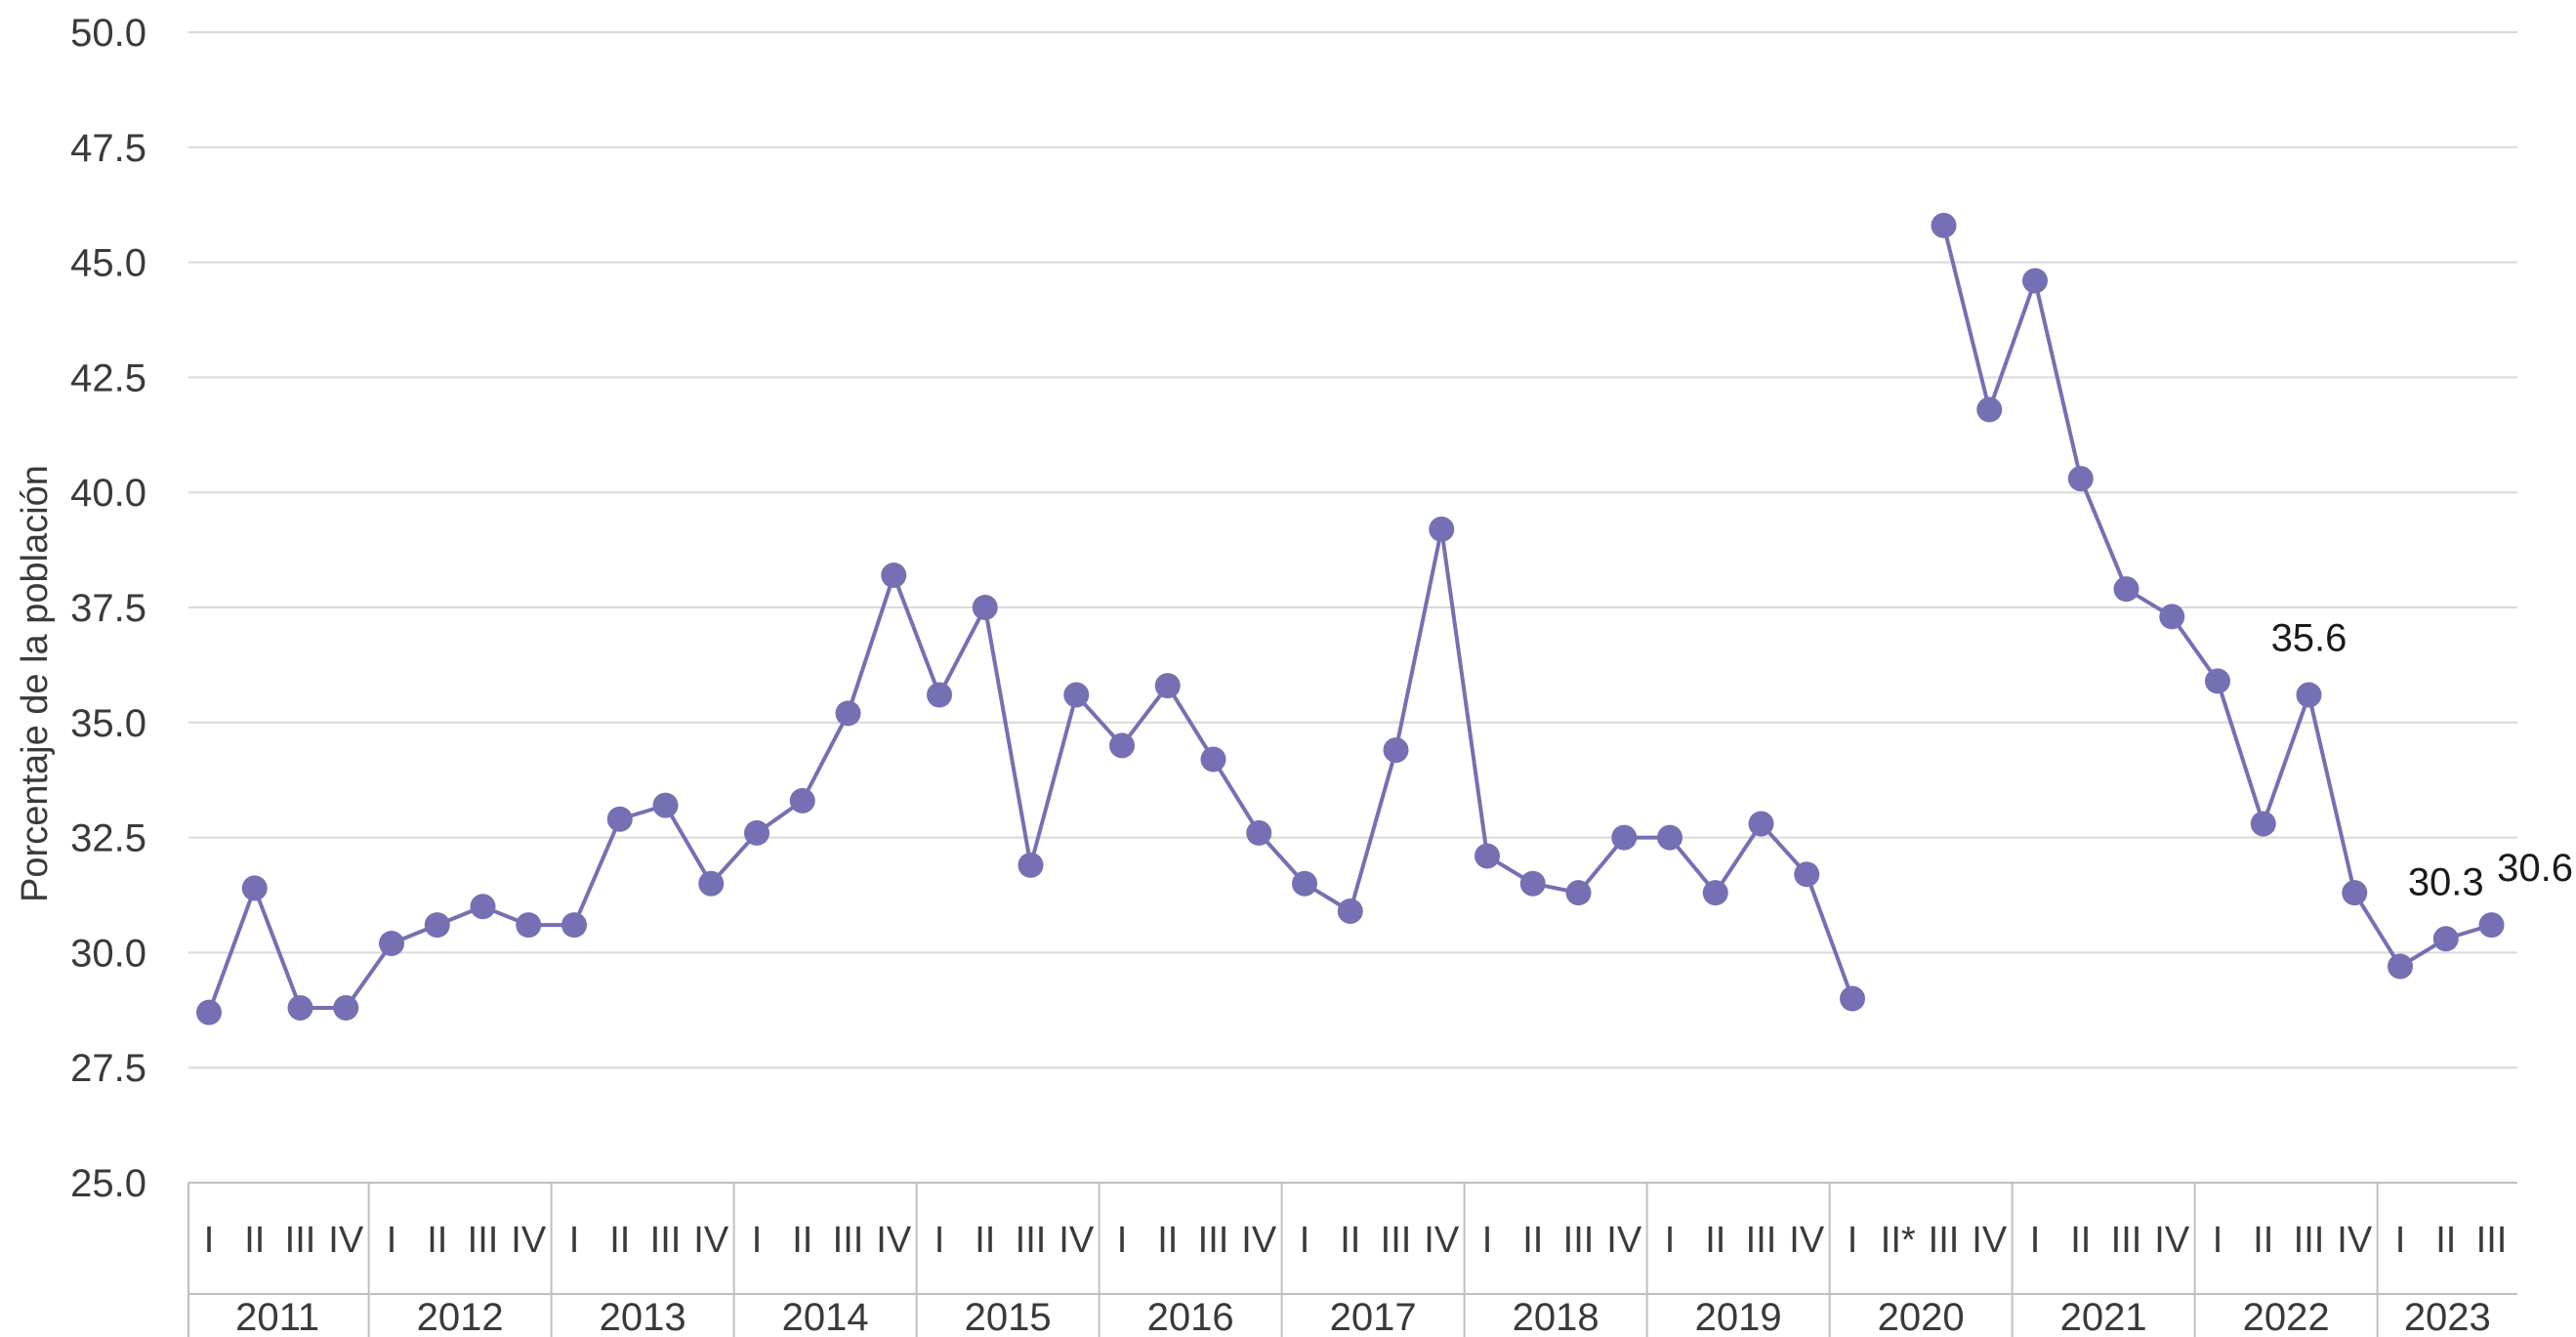  I want to click on y-tick-label: 37.5, so click(108, 608).